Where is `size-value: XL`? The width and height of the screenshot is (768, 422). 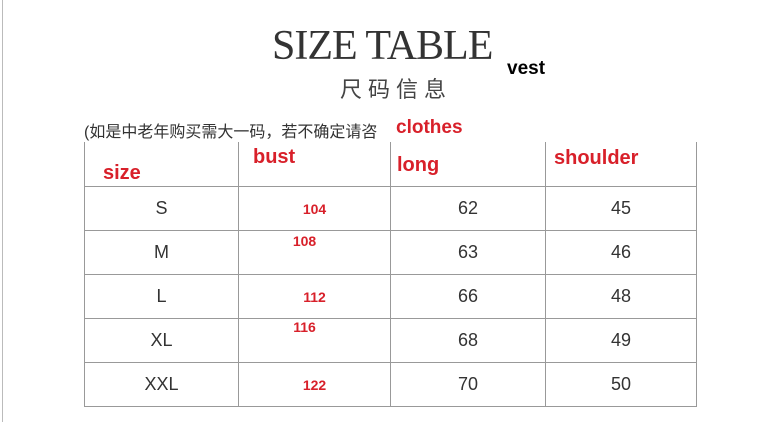 size-value: XL is located at coordinates (161, 340).